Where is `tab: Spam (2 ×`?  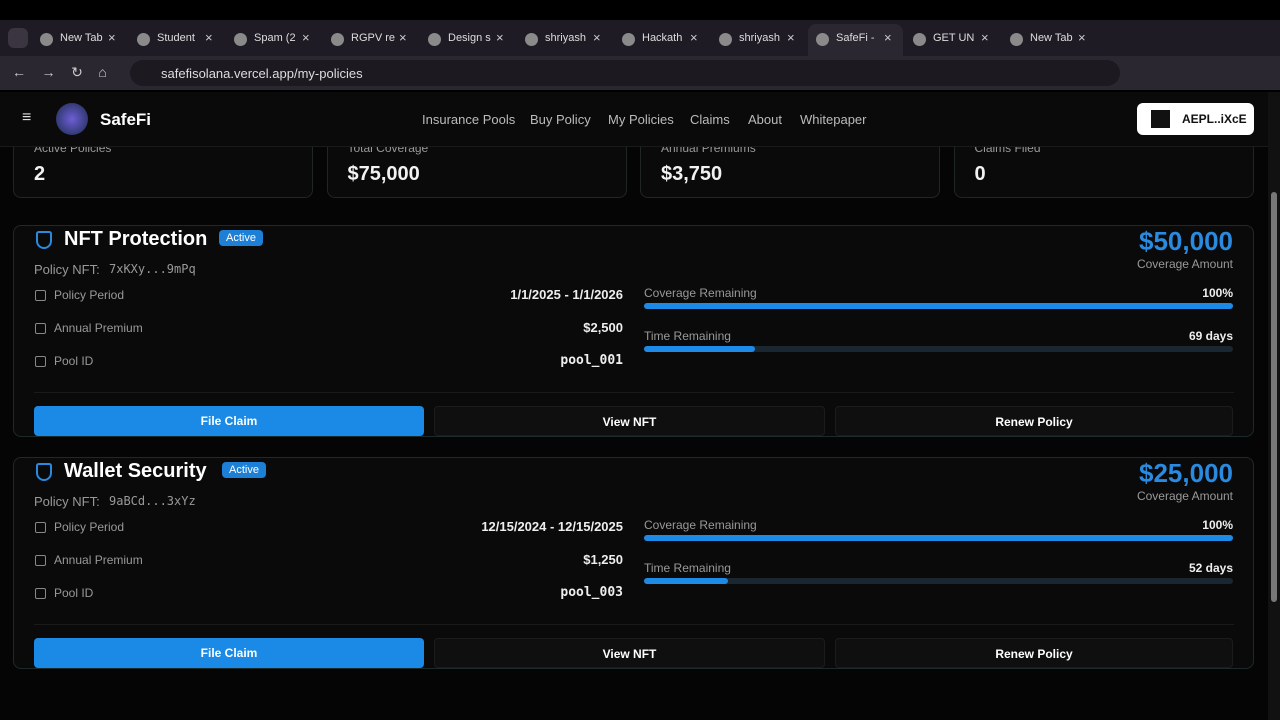
tab: Spam (2 × is located at coordinates (273, 40).